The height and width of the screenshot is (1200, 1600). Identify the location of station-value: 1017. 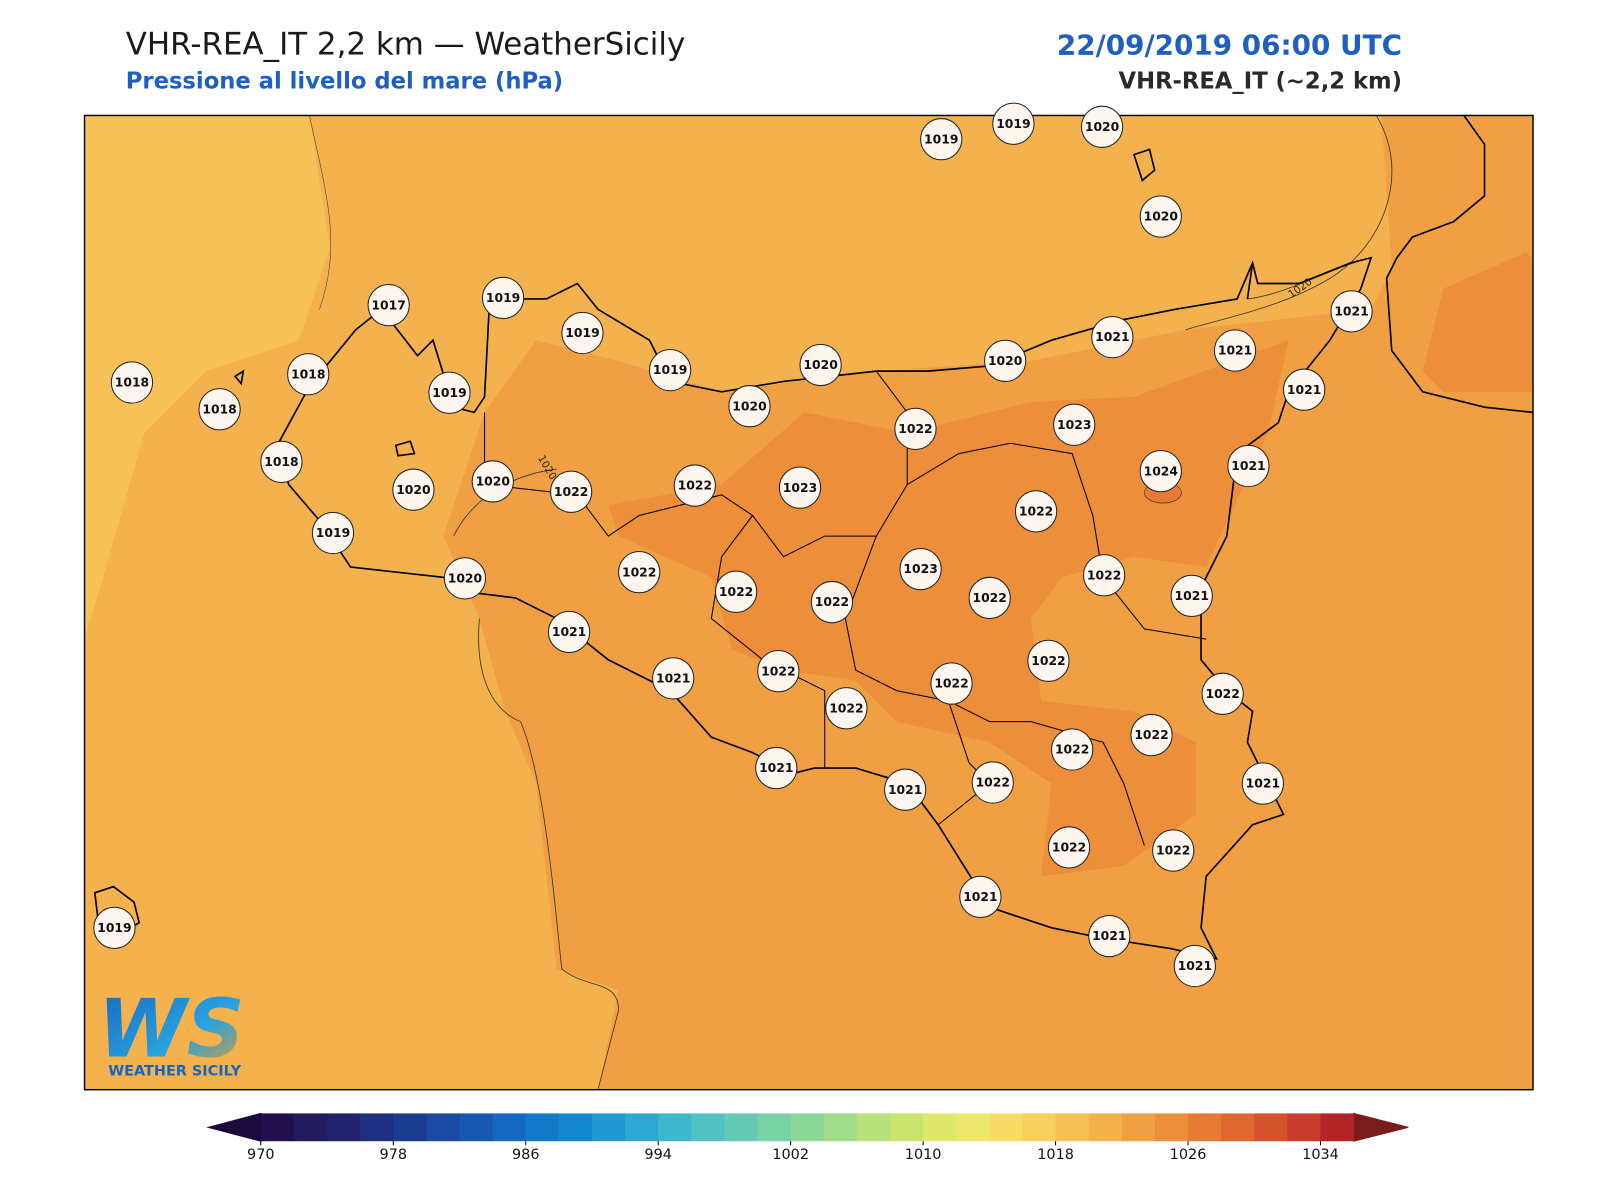
(388, 305).